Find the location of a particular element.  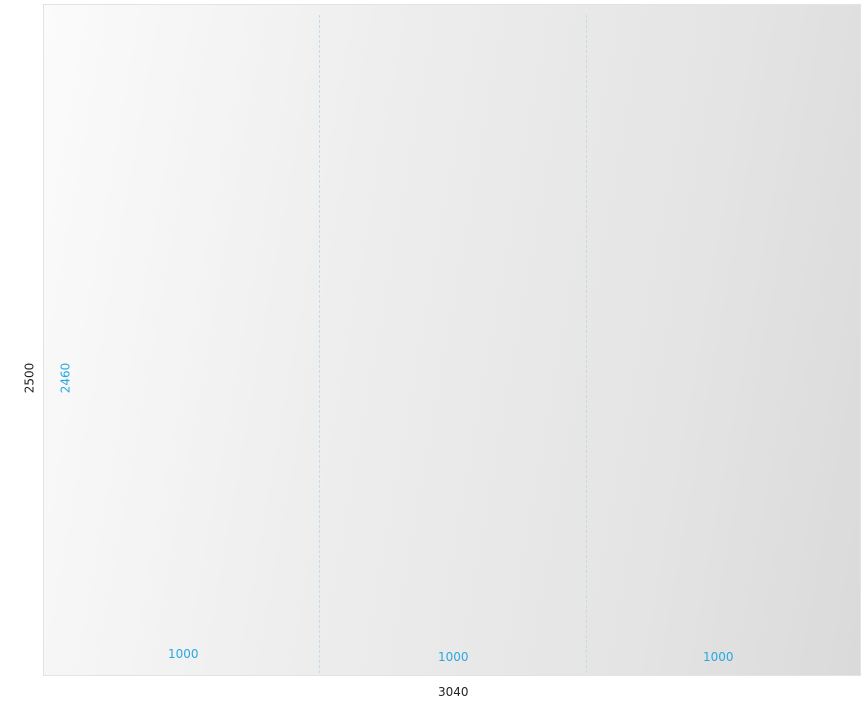

inner-height-label: 2460 is located at coordinates (65, 378).